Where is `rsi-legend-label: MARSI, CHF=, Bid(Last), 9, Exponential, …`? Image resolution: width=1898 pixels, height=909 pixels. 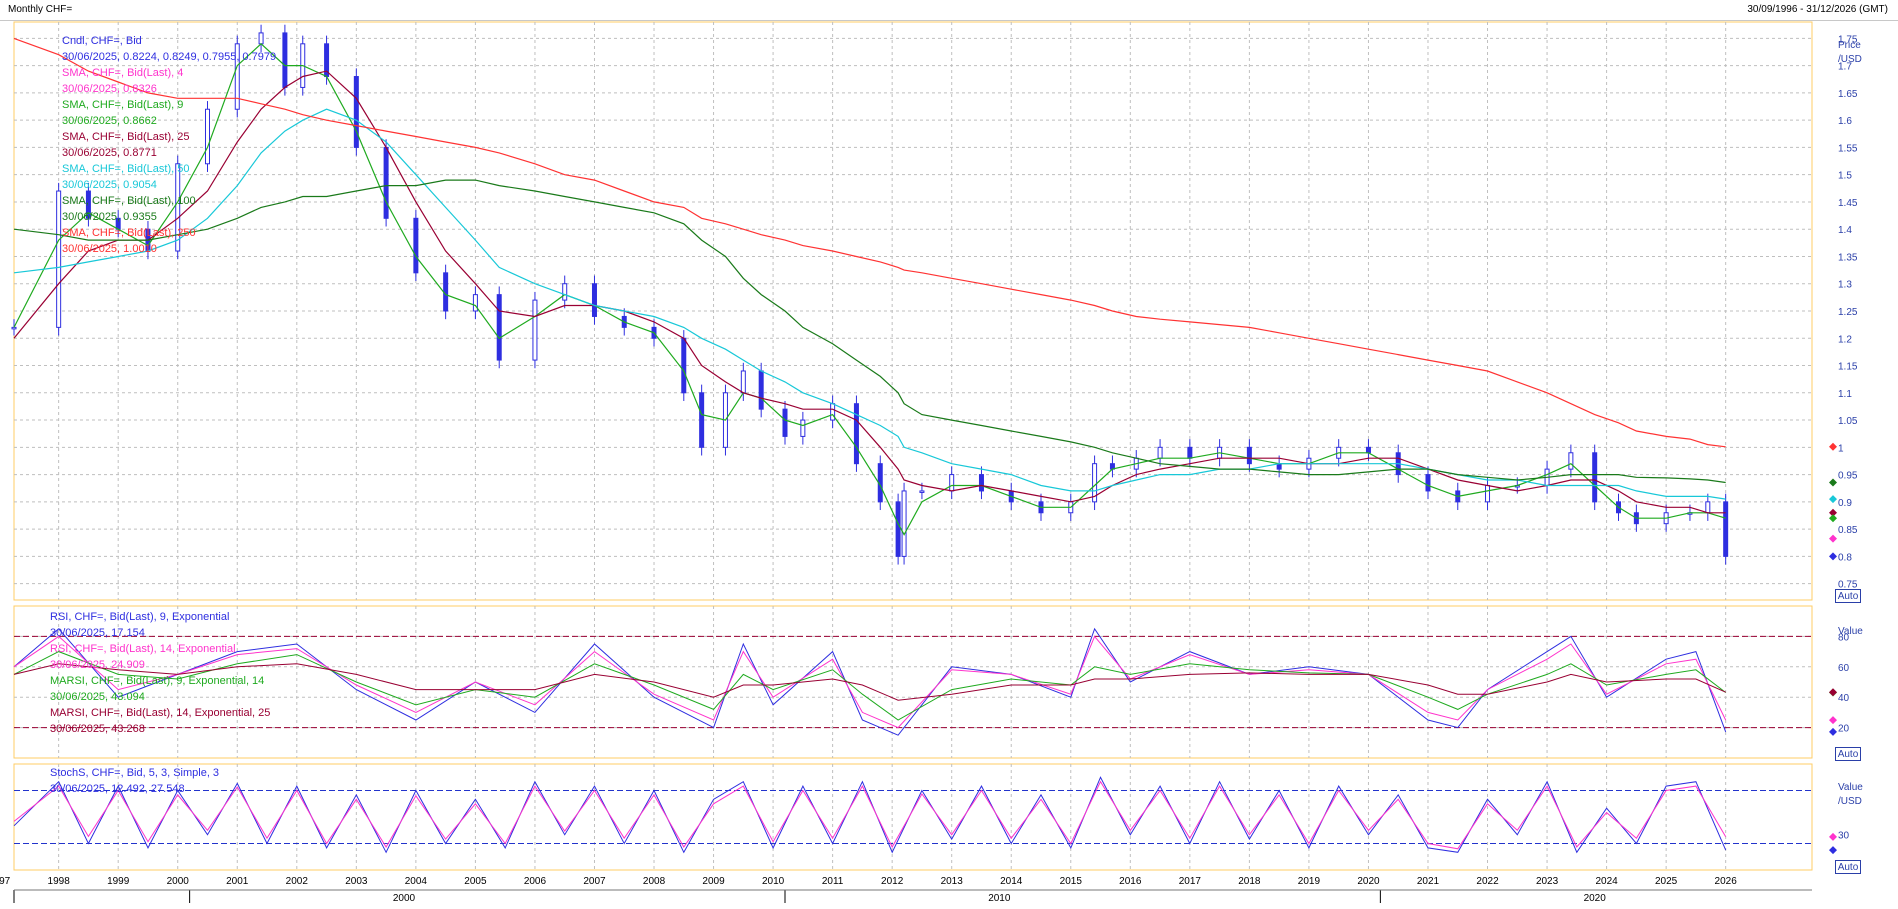
rsi-legend-label: MARSI, CHF=, Bid(Last), 9, Exponential, … is located at coordinates (157, 681).